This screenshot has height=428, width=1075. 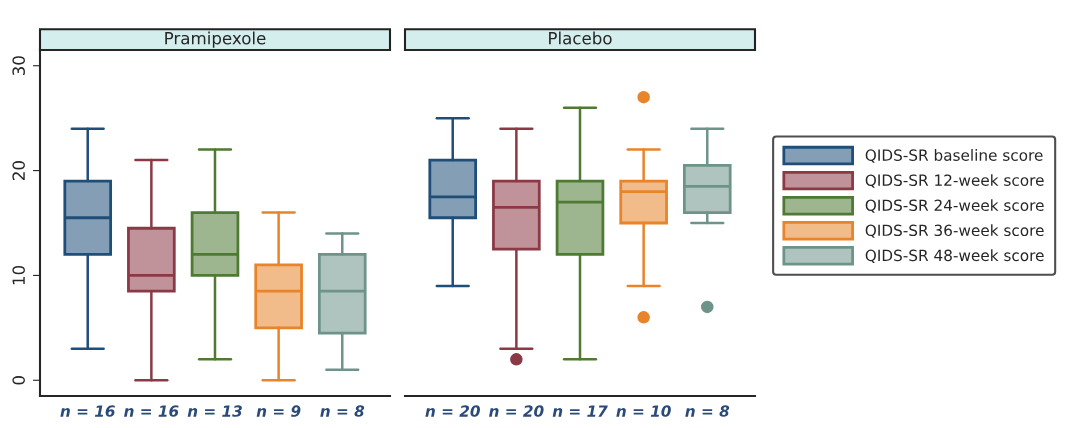 I want to click on legend-label: QIDS-SR baseline score, so click(x=954, y=156).